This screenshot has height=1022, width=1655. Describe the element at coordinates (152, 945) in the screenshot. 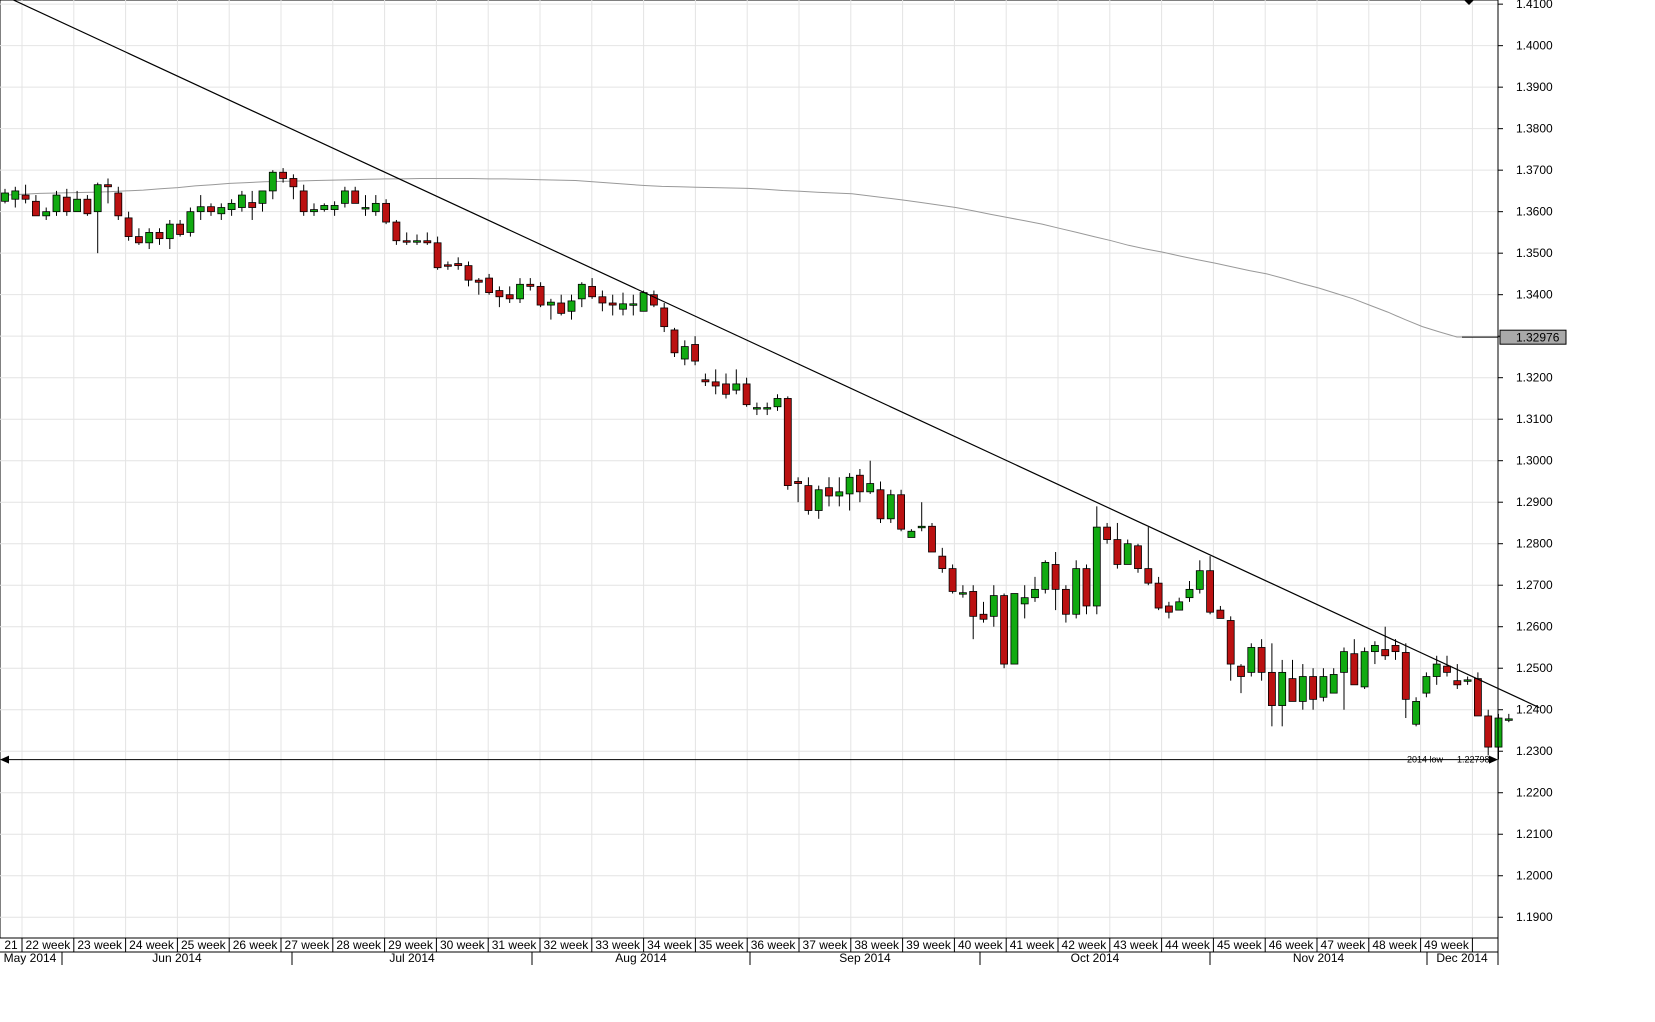

I see `week-label: 24 week` at that location.